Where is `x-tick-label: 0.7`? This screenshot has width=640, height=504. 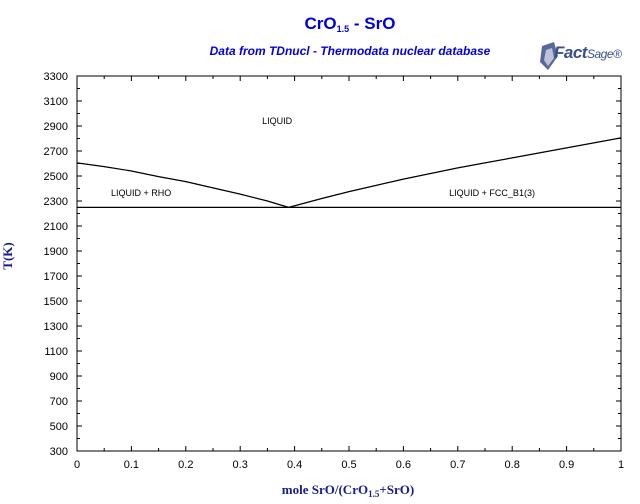 x-tick-label: 0.7 is located at coordinates (457, 465).